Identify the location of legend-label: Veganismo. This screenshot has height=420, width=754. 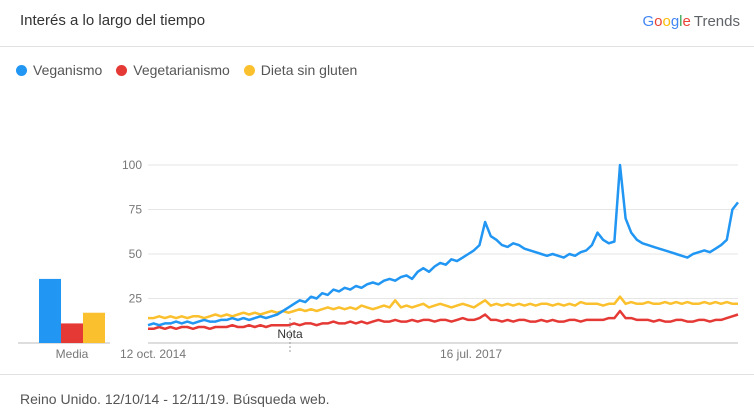
(68, 70).